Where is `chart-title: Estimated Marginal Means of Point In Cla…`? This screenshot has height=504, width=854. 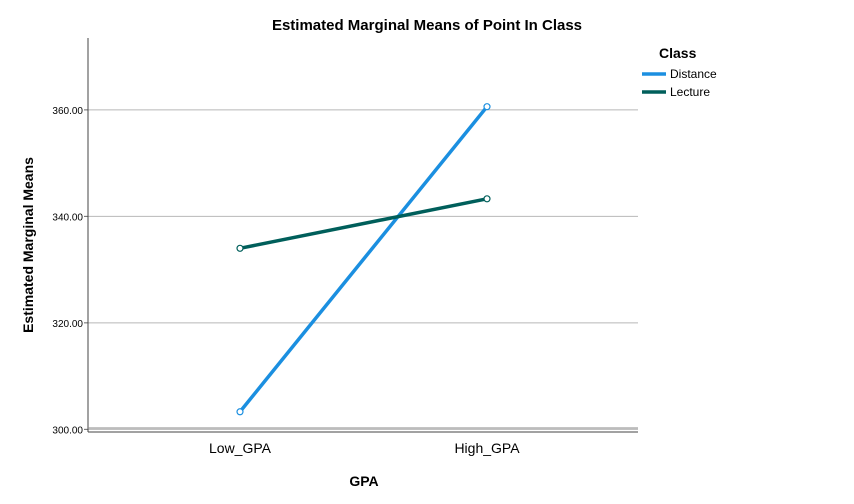 chart-title: Estimated Marginal Means of Point In Cla… is located at coordinates (427, 25).